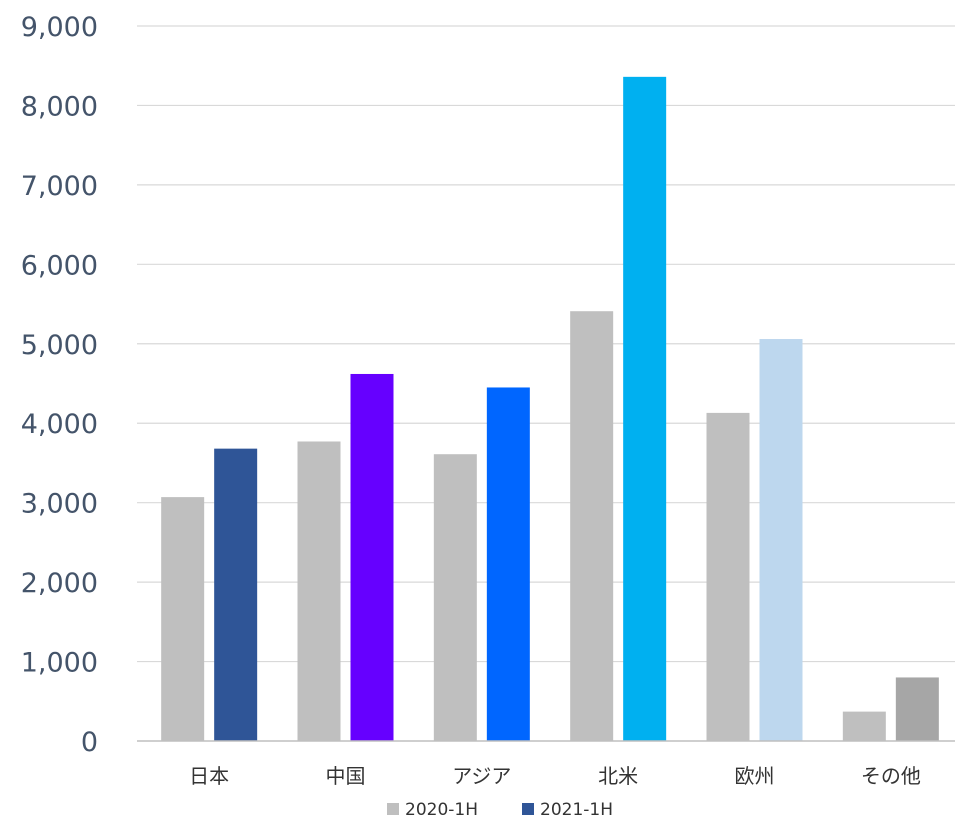  What do you see at coordinates (319, 591) in the screenshot?
I see `bar-2020-1H-中国` at bounding box center [319, 591].